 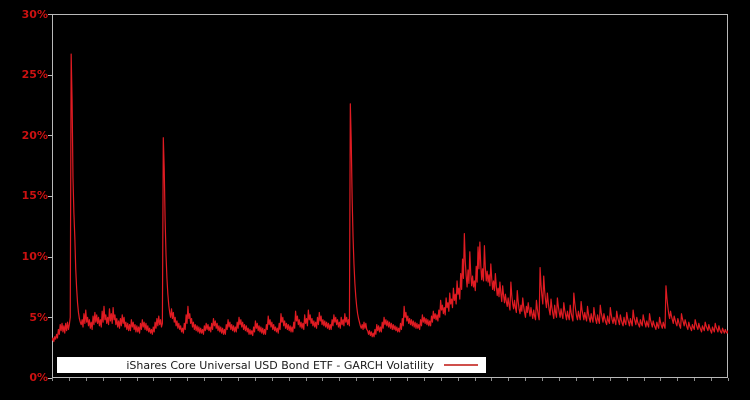 What do you see at coordinates (34, 135) in the screenshot?
I see `y-tick-label-20: 20%` at bounding box center [34, 135].